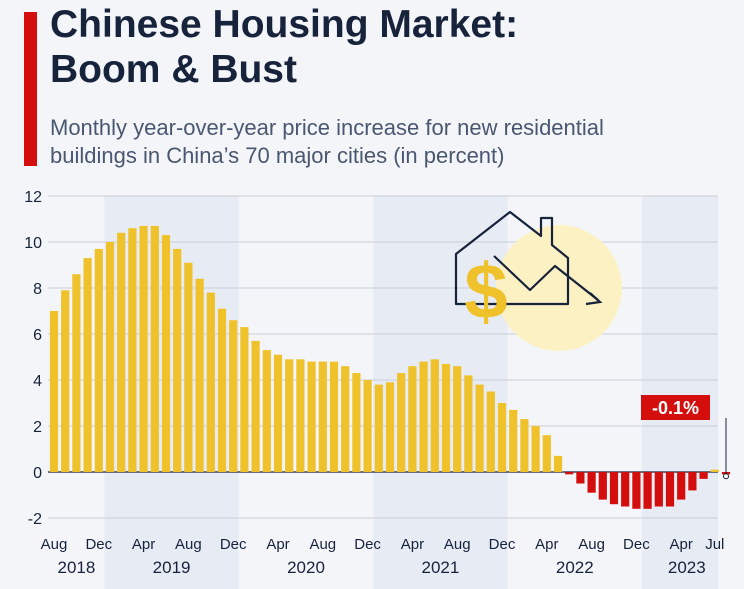 The width and height of the screenshot is (744, 589). Describe the element at coordinates (680, 392) in the screenshot. I see `year-band-2023` at that location.